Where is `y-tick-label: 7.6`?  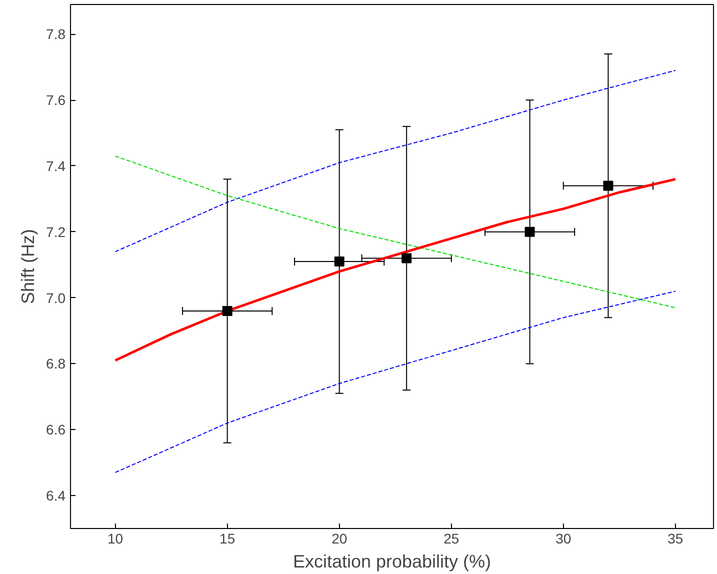 y-tick-label: 7.6 is located at coordinates (56, 100).